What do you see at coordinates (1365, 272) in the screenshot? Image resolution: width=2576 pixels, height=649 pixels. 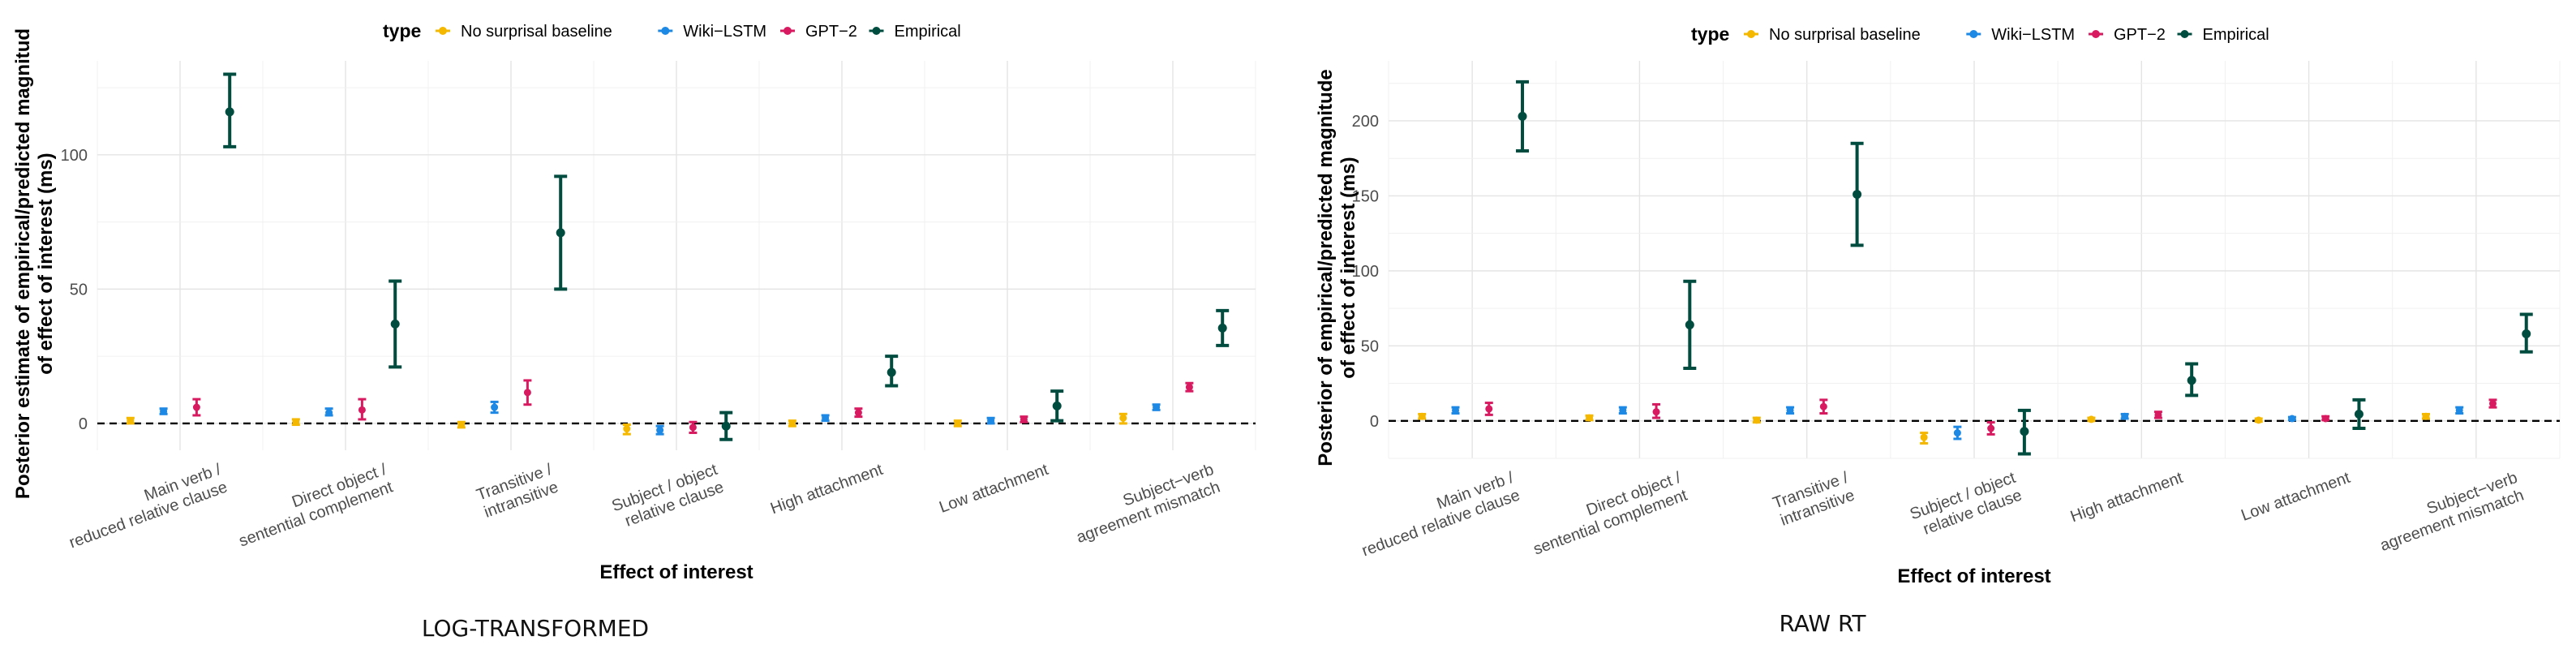 I see `y-tick-label: 100` at bounding box center [1365, 272].